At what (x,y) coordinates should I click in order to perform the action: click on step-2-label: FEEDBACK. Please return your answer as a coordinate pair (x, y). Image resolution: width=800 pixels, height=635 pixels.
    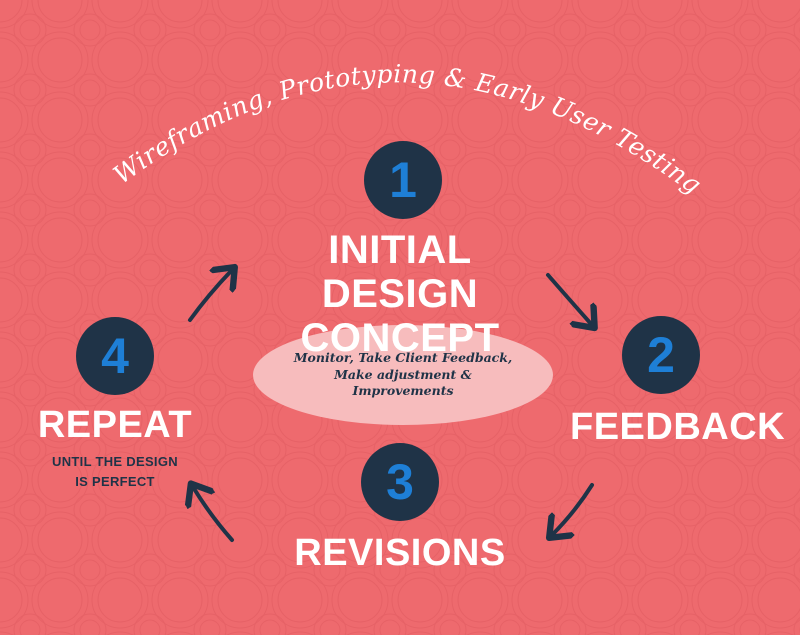
    Looking at the image, I should click on (678, 427).